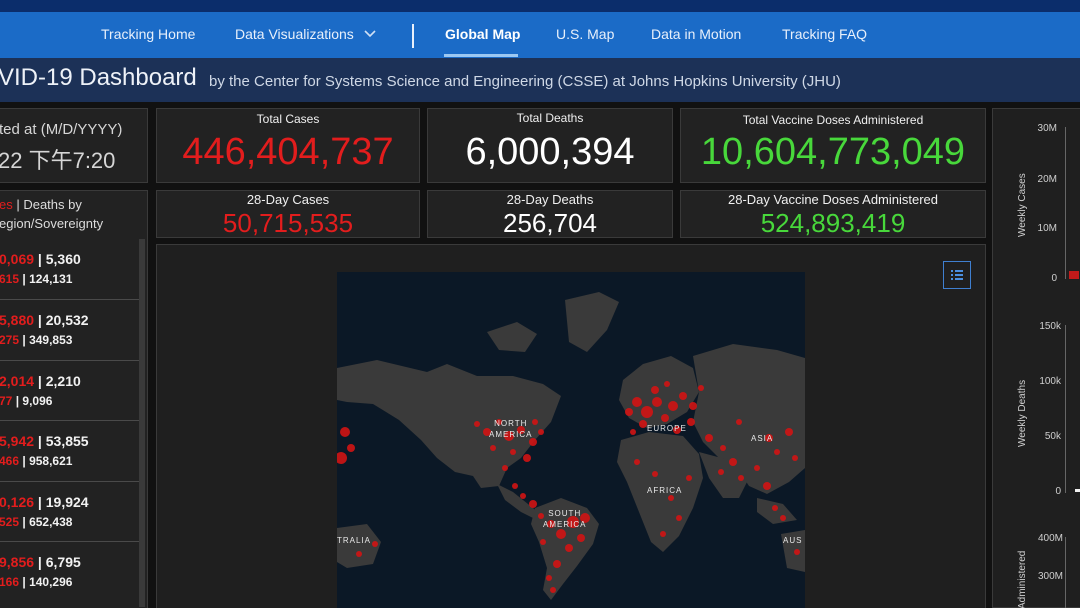  I want to click on total-cases-value: 446,404,737, so click(288, 152).